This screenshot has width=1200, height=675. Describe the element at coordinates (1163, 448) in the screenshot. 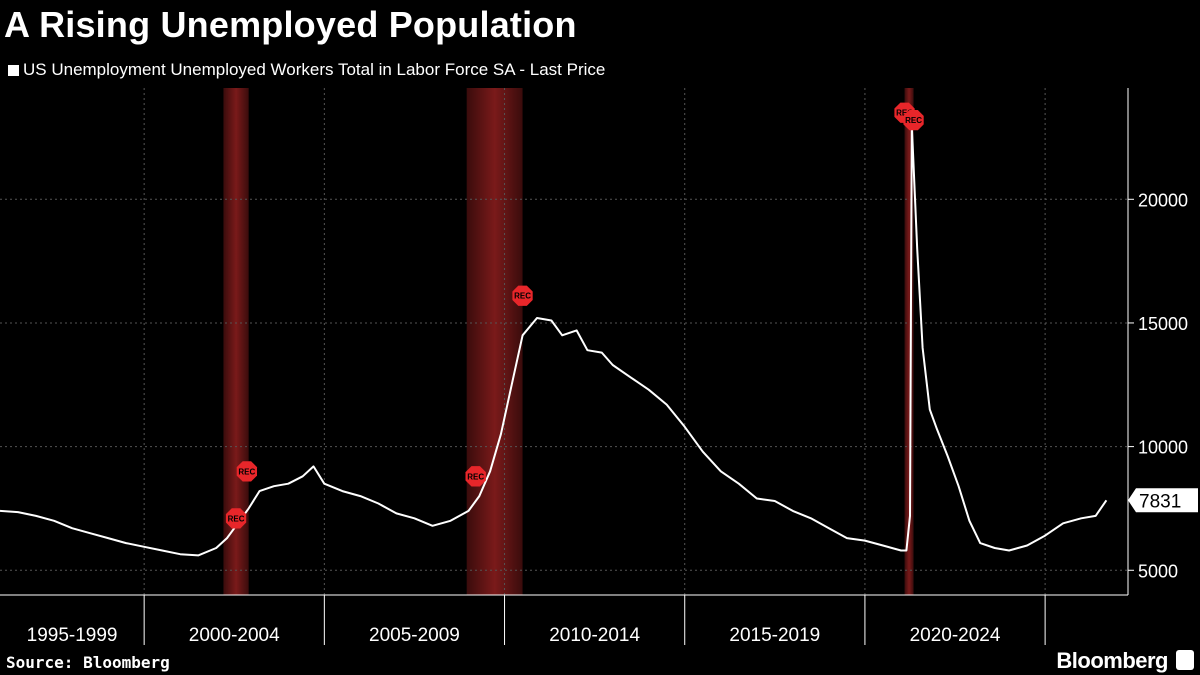

I see `y-tick-label: 10000` at that location.